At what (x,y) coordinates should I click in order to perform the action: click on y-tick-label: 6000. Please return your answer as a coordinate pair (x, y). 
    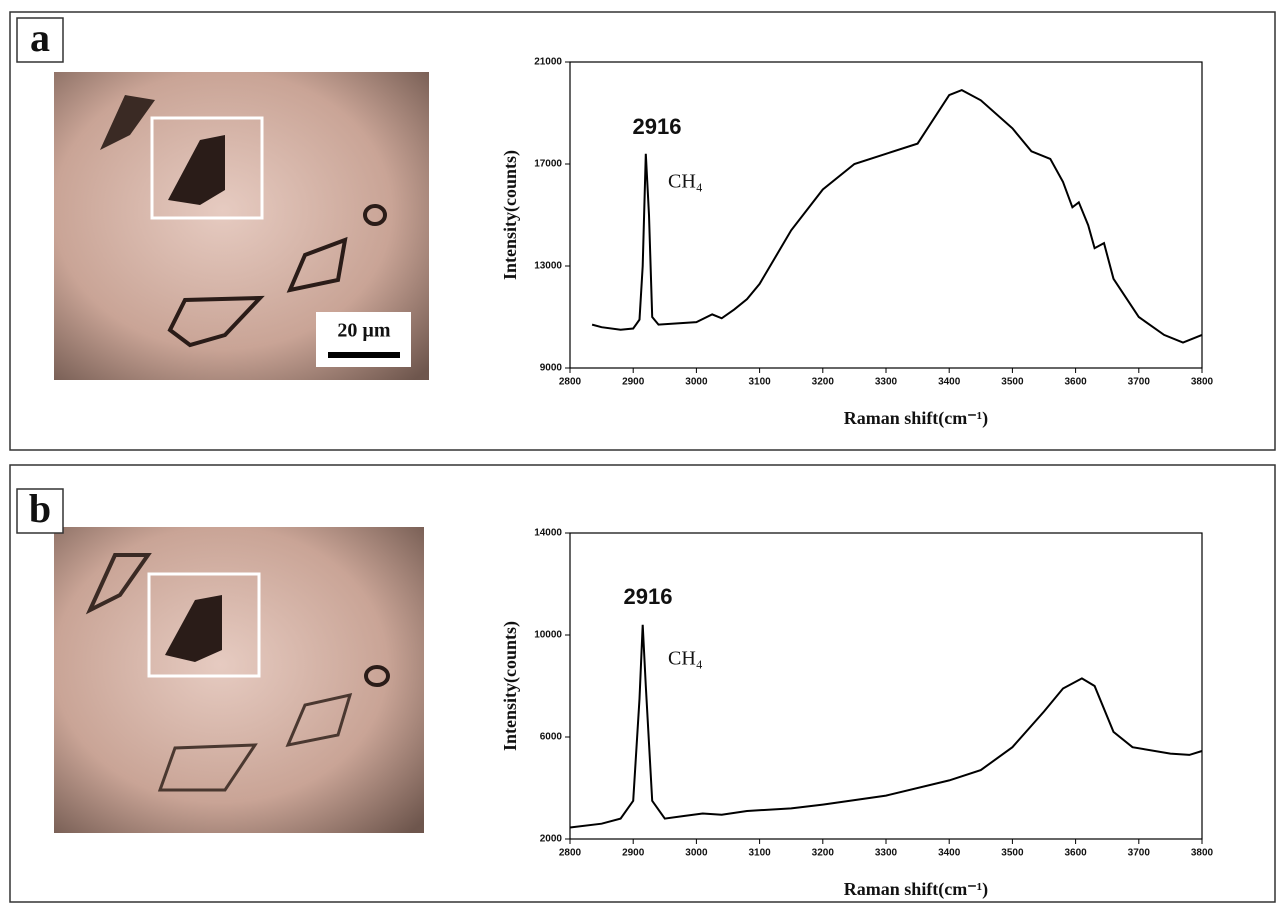
    Looking at the image, I should click on (551, 737).